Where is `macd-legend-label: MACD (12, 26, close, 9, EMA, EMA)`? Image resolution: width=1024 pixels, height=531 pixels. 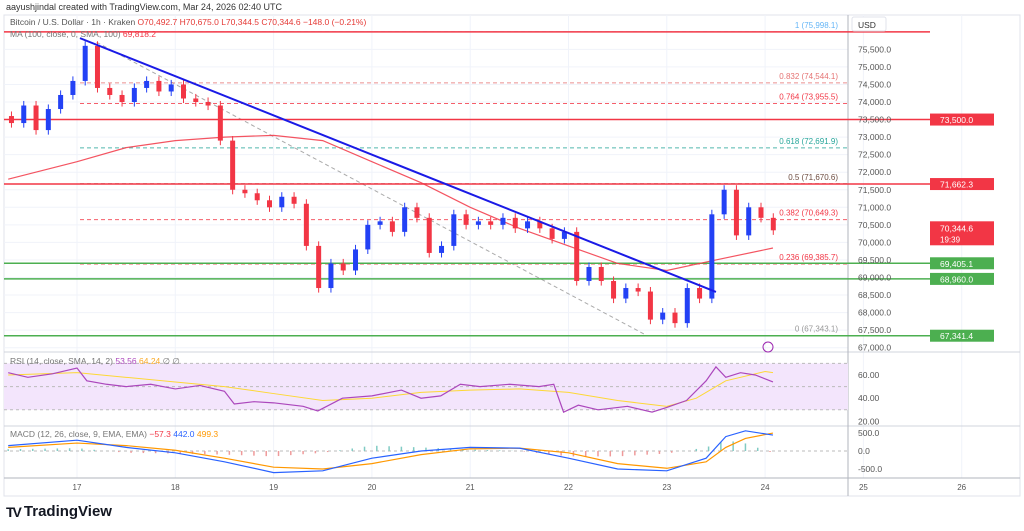
macd-legend-label: MACD (12, 26, close, 9, EMA, EMA) is located at coordinates (79, 434).